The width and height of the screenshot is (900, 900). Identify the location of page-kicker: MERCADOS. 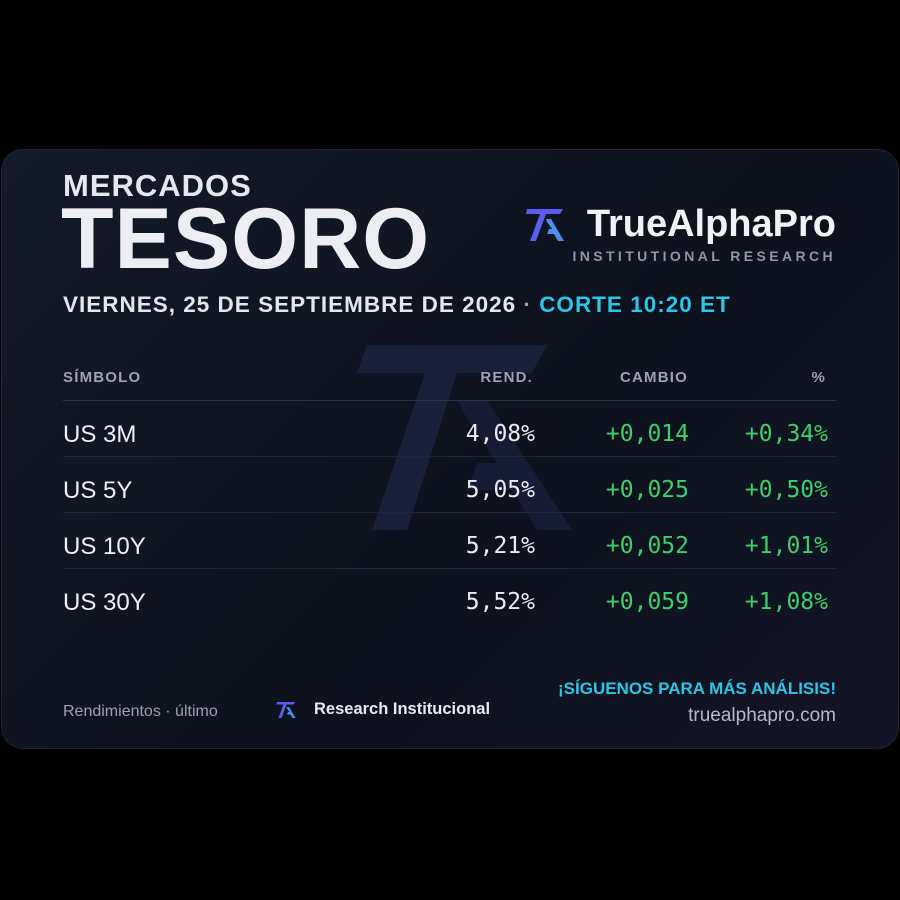
(157, 185).